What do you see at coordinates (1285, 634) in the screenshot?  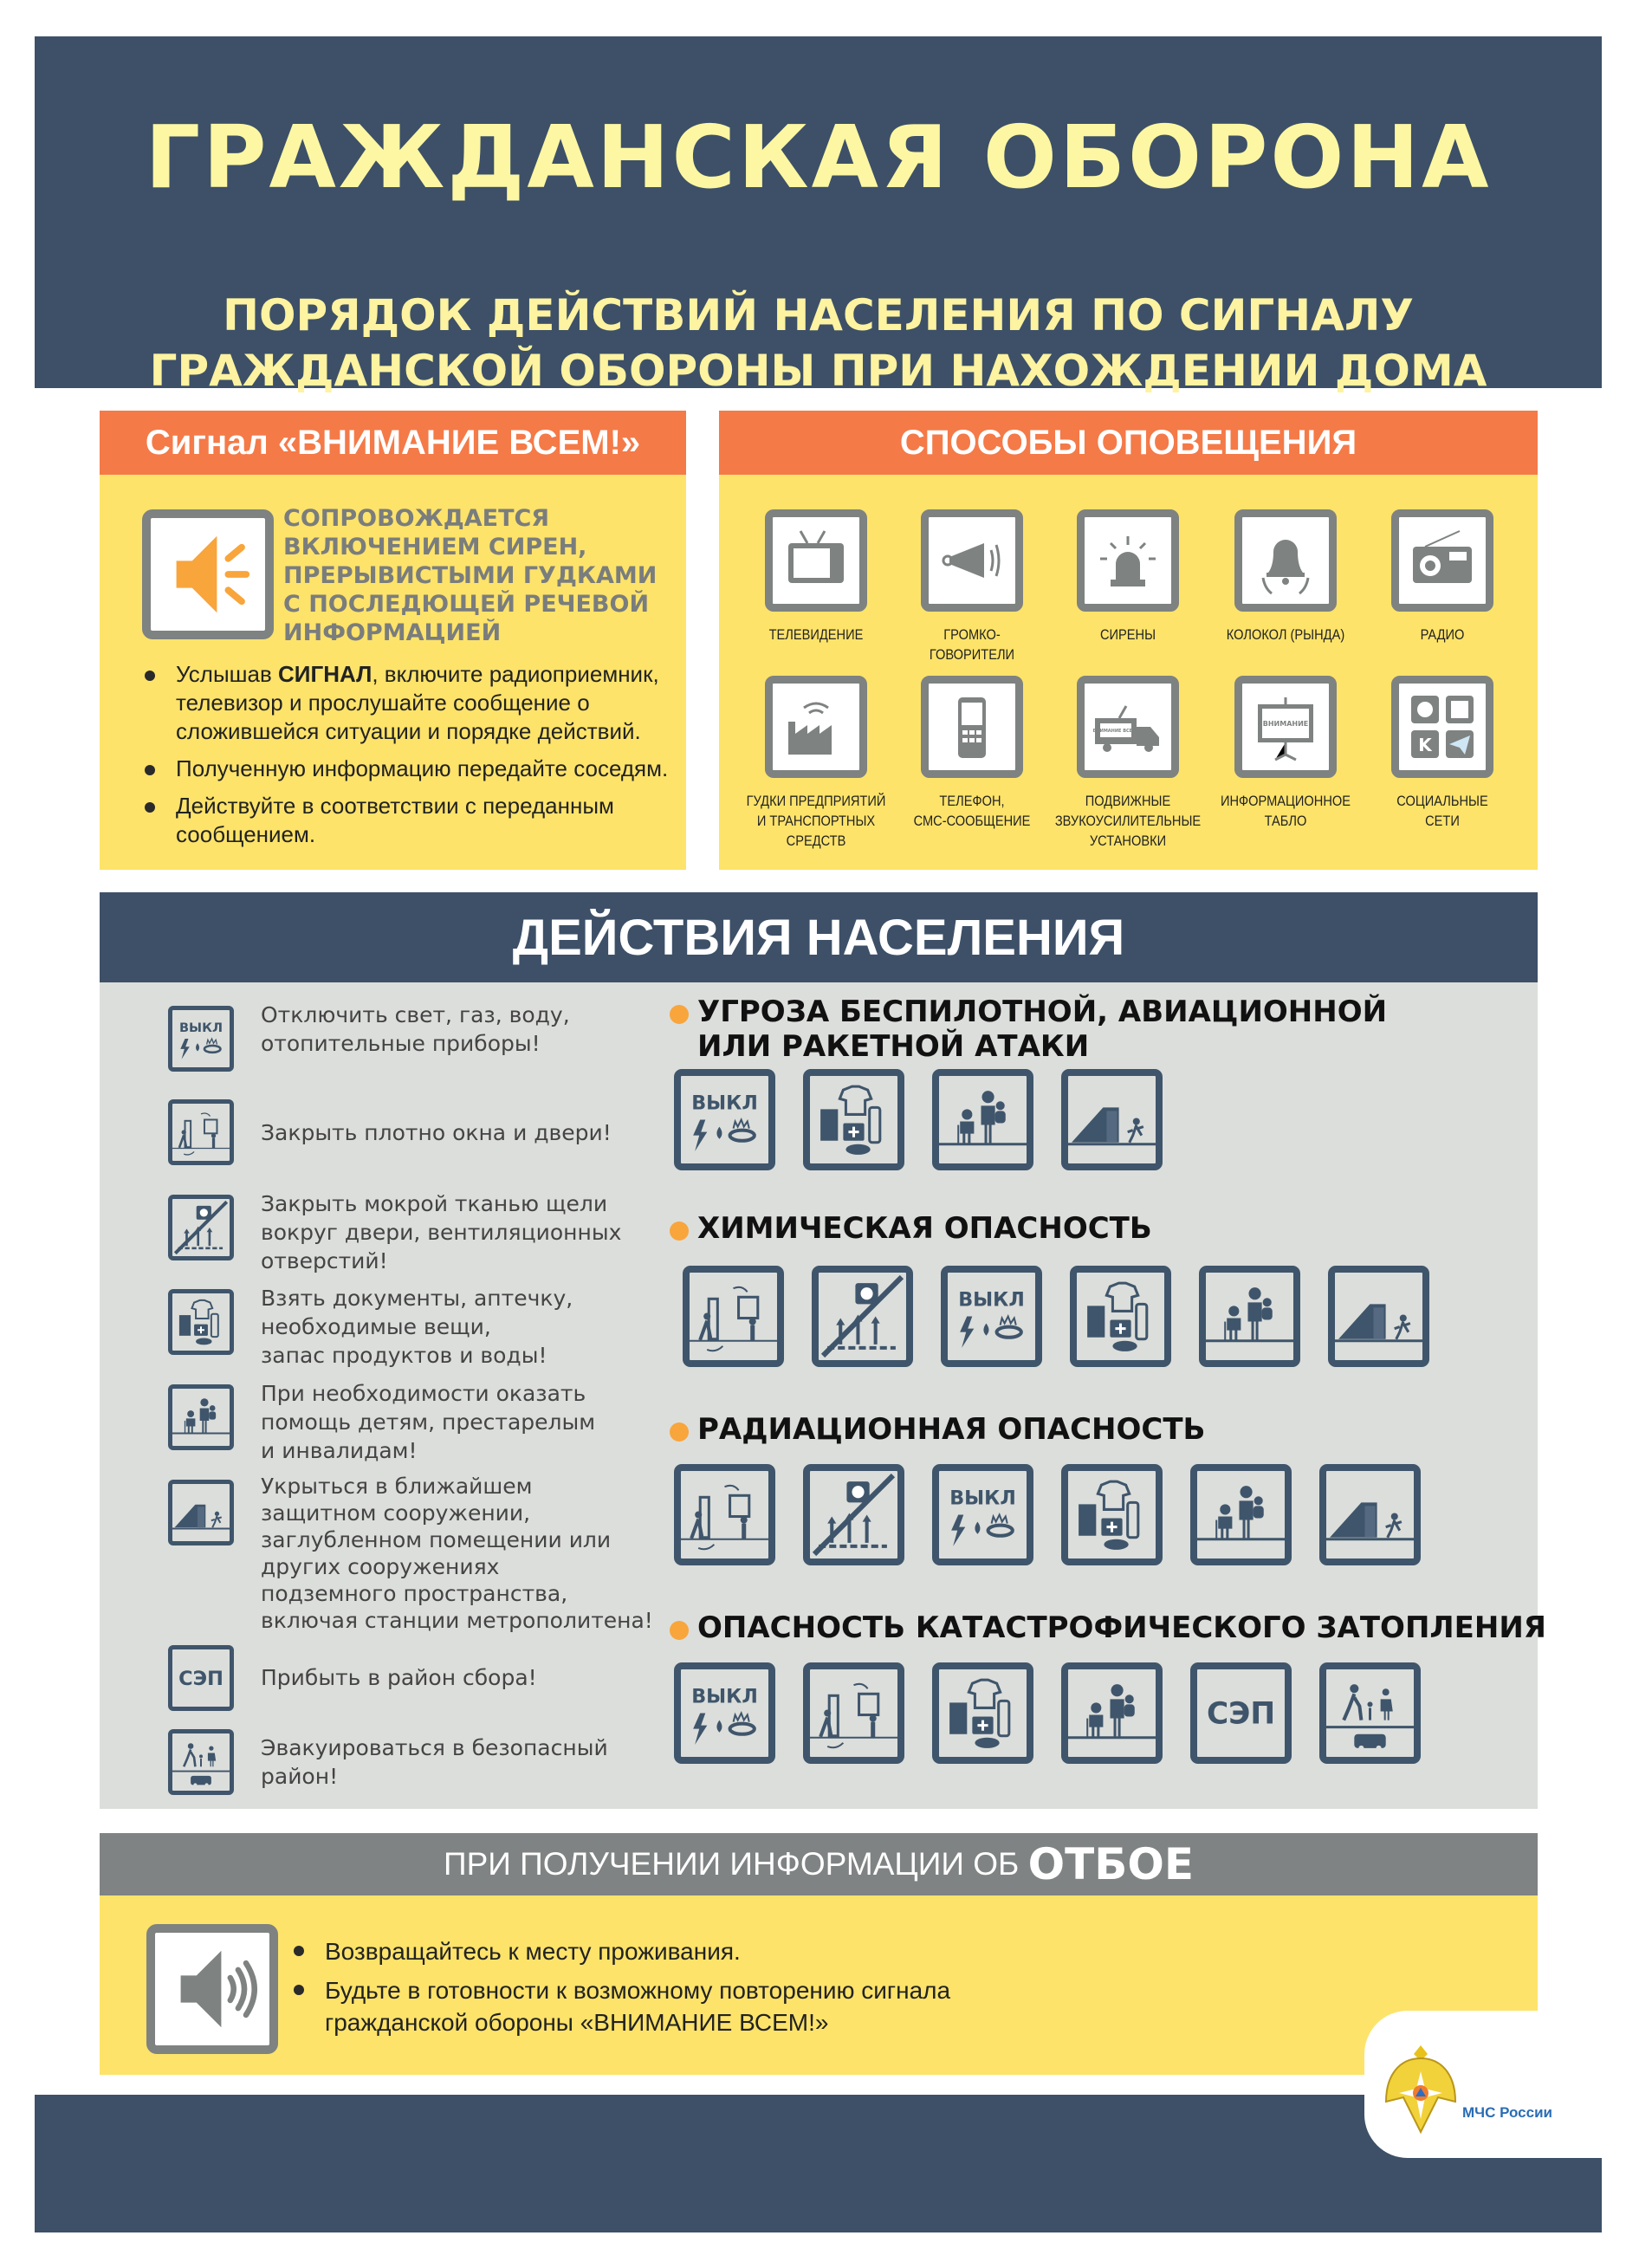 I see `method-label: КОЛОКОЛ (РЫНДА)` at bounding box center [1285, 634].